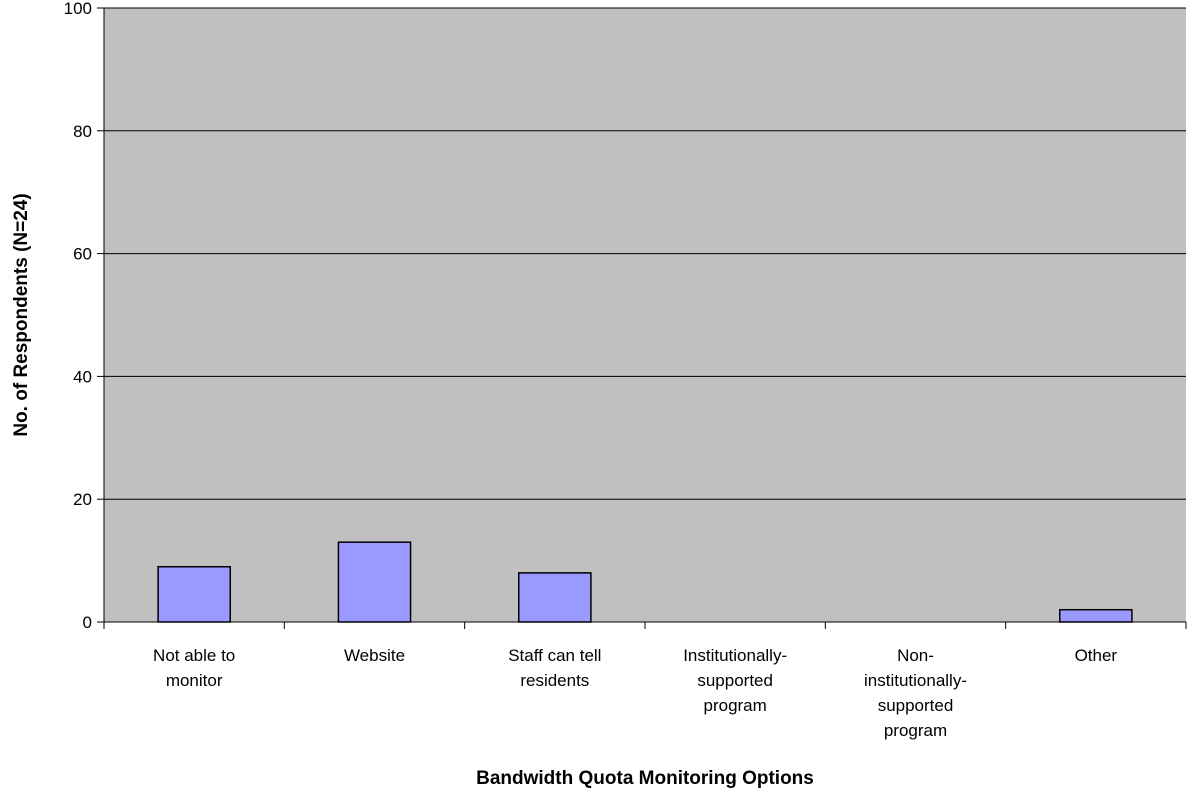 This screenshot has width=1198, height=793. I want to click on y-tick-label: 60, so click(82, 254).